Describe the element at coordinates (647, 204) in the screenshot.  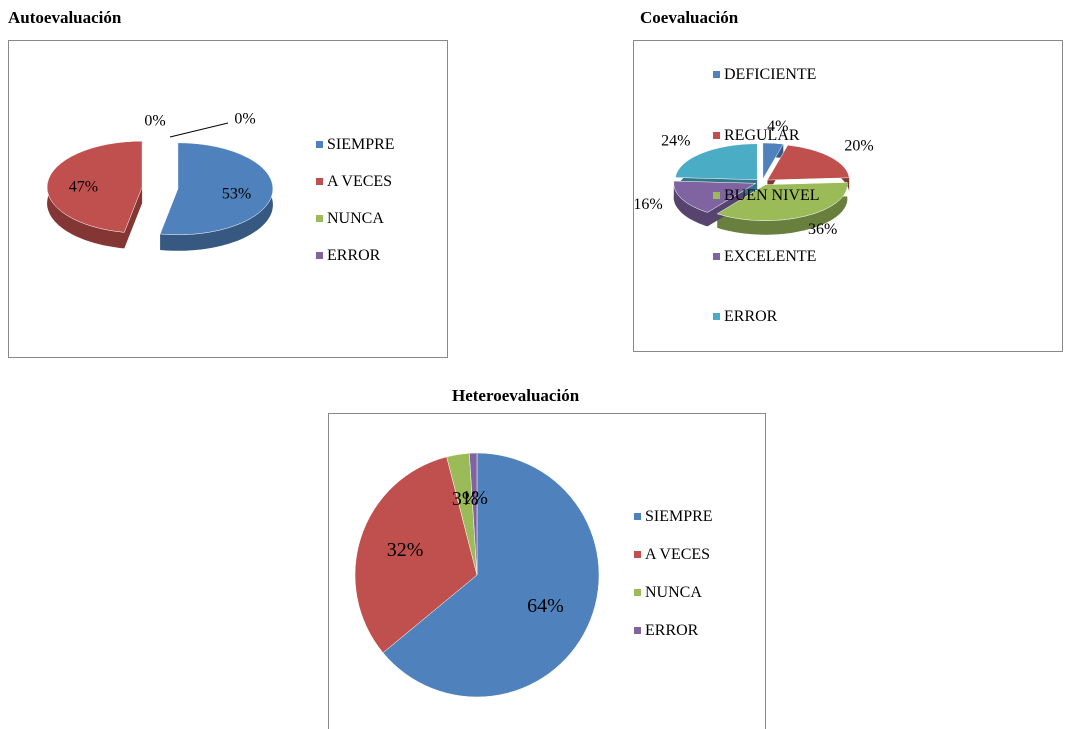
I see `data-label: 16%` at that location.